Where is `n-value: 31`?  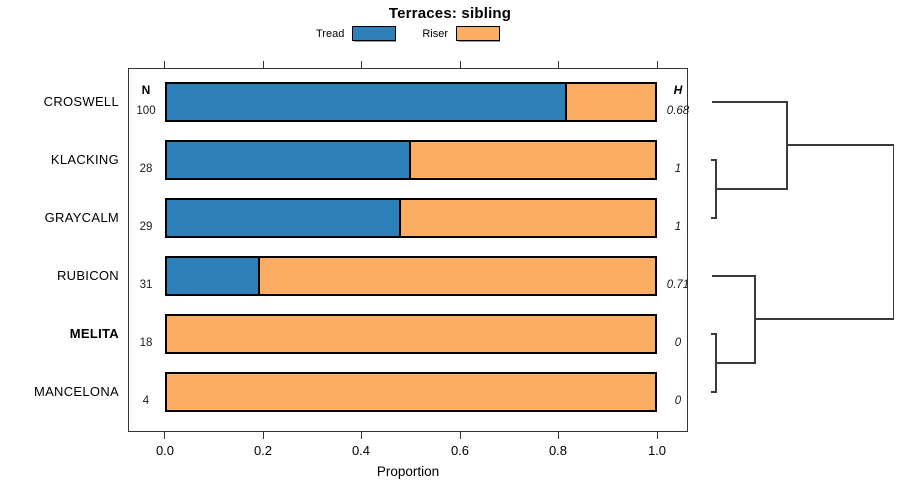 n-value: 31 is located at coordinates (146, 285).